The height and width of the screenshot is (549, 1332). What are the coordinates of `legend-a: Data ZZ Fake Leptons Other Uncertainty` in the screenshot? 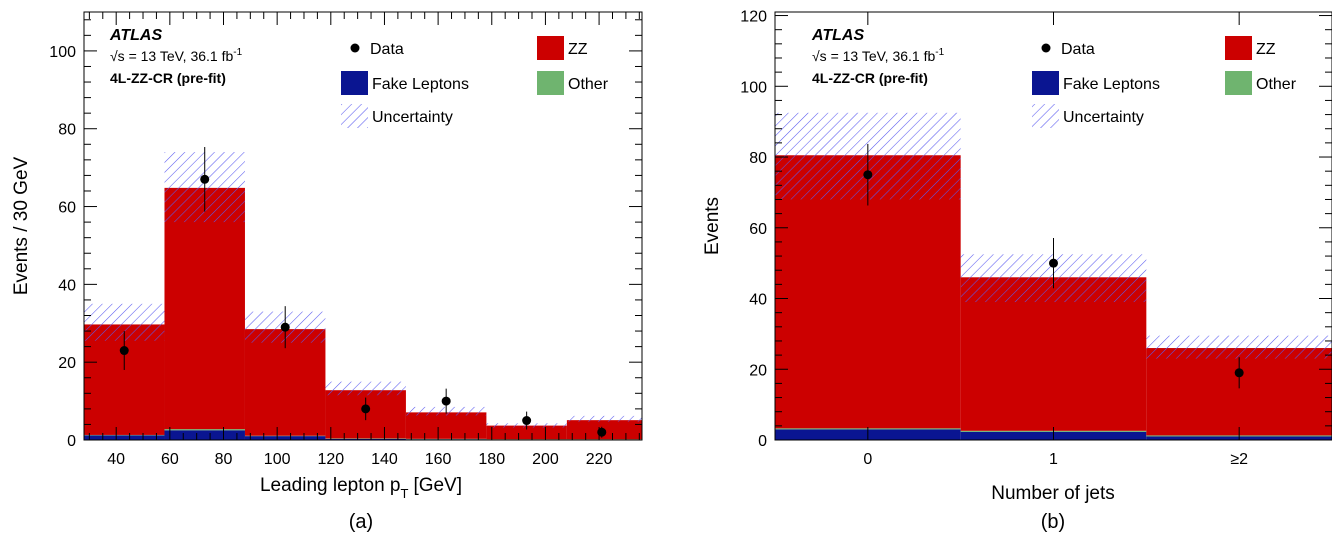 It's located at (475, 82).